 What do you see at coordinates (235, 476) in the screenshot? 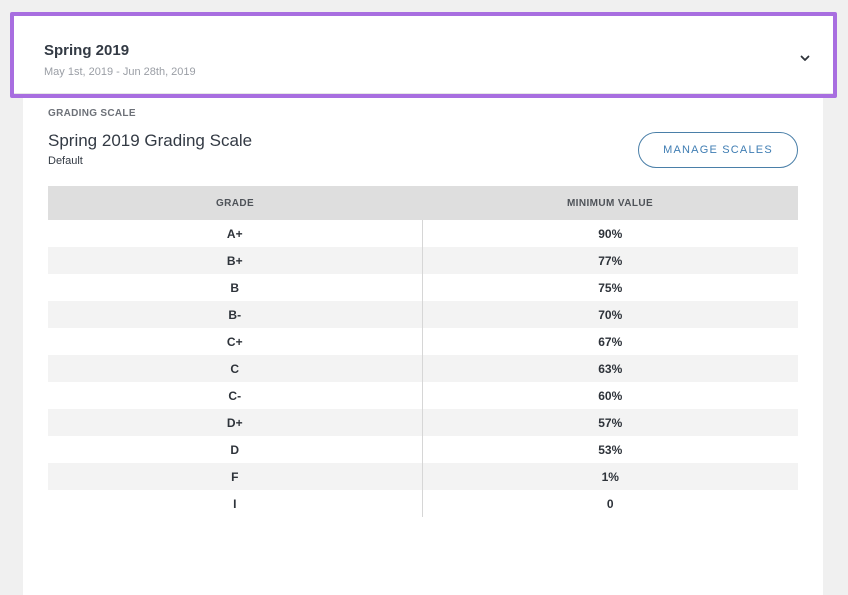
I see `grade-cell: F` at bounding box center [235, 476].